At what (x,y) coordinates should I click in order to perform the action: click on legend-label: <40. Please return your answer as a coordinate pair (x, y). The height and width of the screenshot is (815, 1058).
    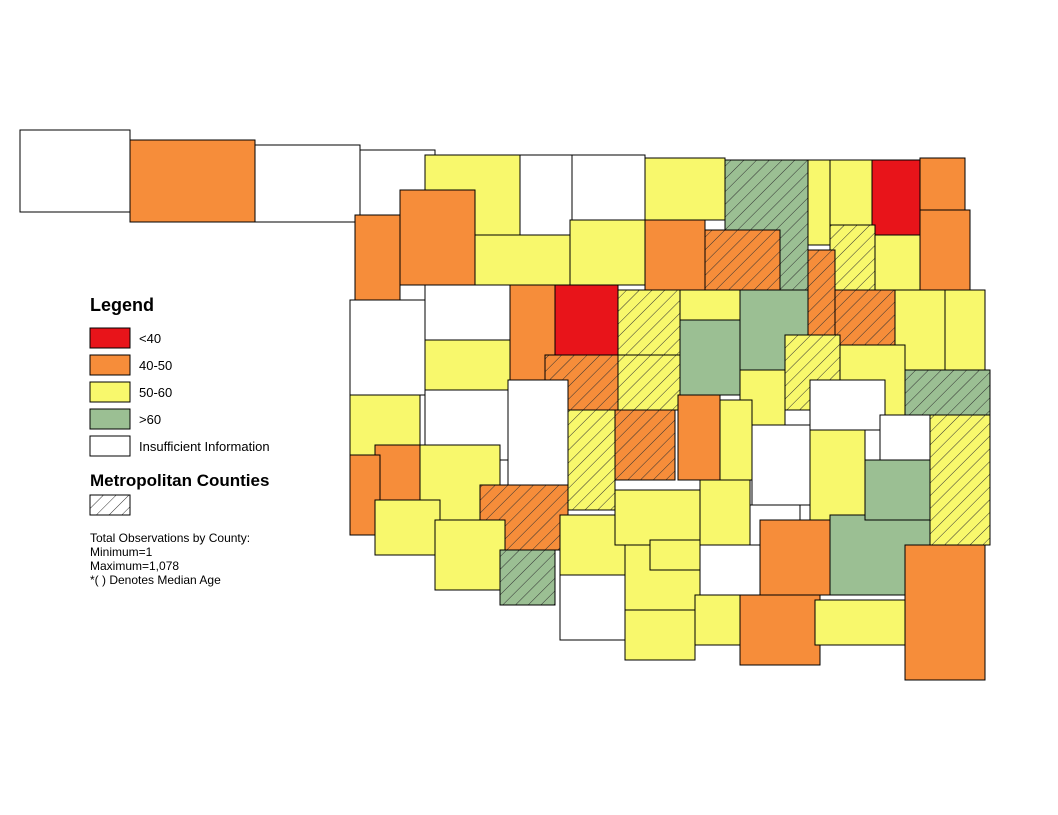
    Looking at the image, I should click on (150, 338).